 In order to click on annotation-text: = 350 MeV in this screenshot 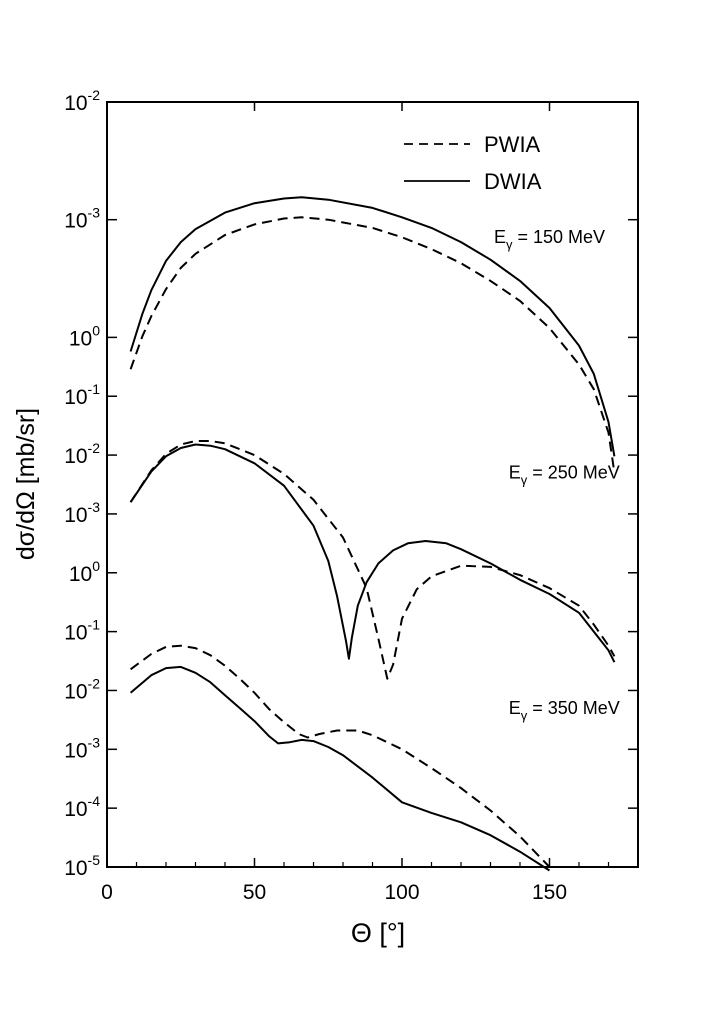, I will do `click(573, 708)`.